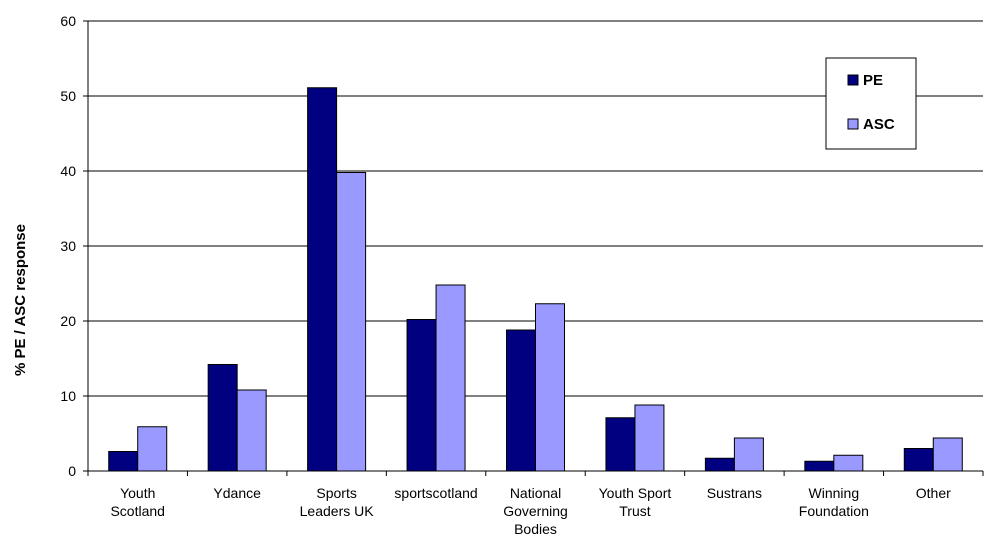  What do you see at coordinates (68, 396) in the screenshot?
I see `y-tick-label: 10` at bounding box center [68, 396].